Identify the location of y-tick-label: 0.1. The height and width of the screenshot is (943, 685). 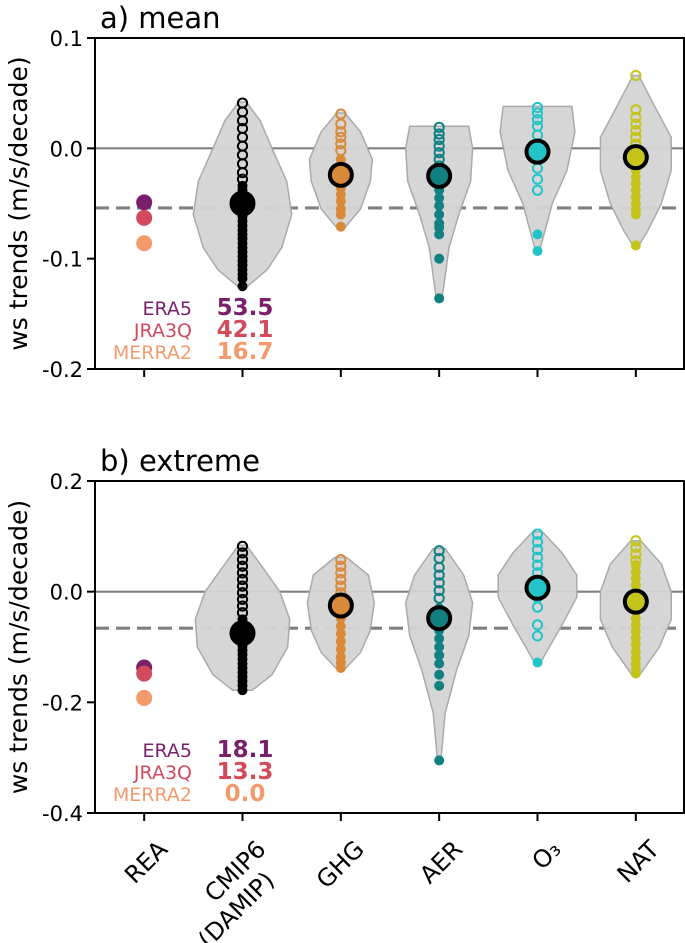
(66, 39).